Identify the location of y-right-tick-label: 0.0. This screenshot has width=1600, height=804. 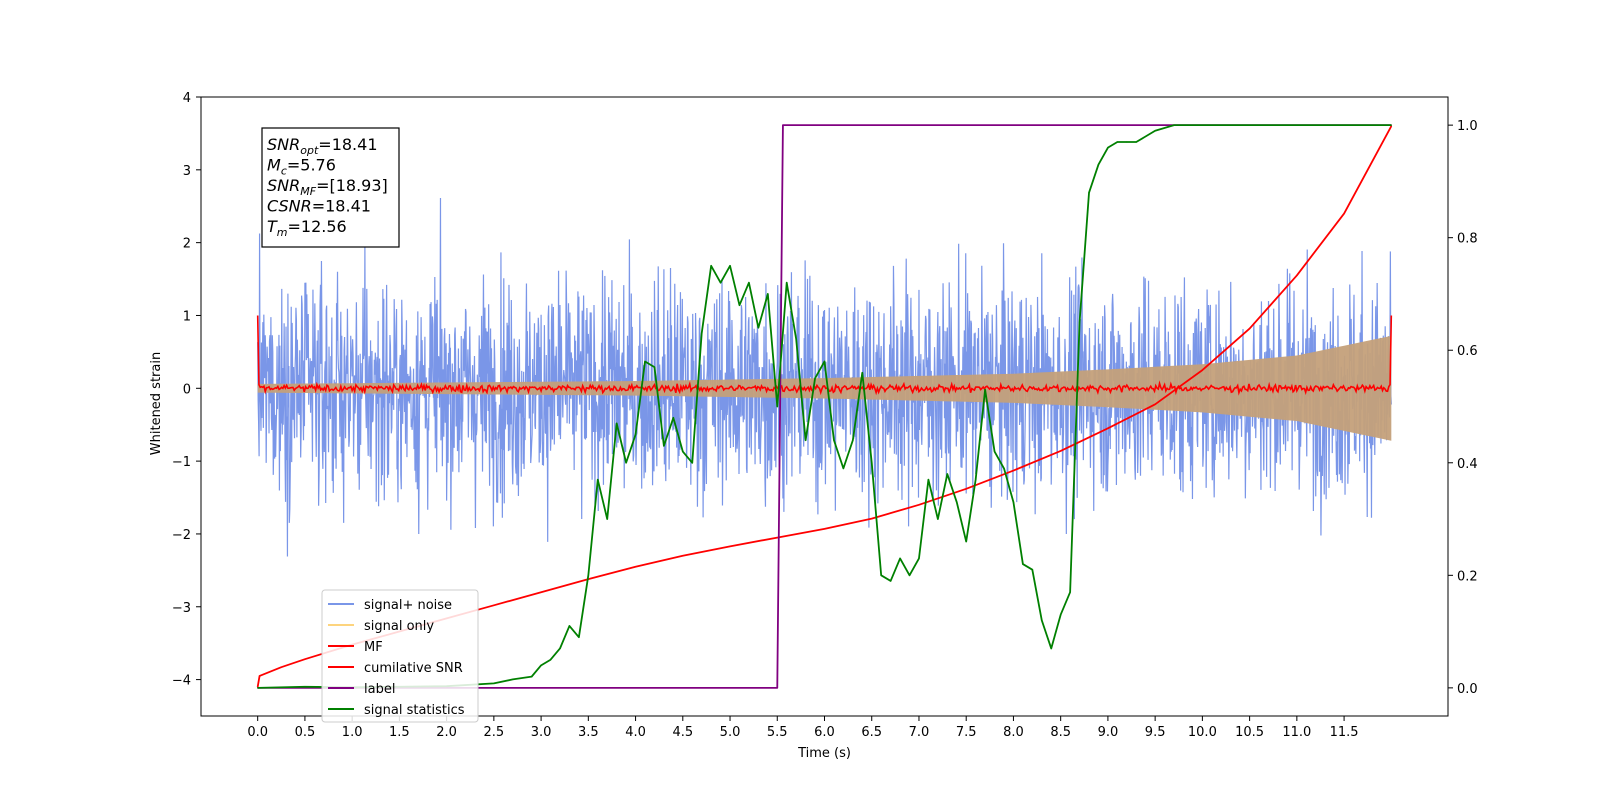
(1467, 689).